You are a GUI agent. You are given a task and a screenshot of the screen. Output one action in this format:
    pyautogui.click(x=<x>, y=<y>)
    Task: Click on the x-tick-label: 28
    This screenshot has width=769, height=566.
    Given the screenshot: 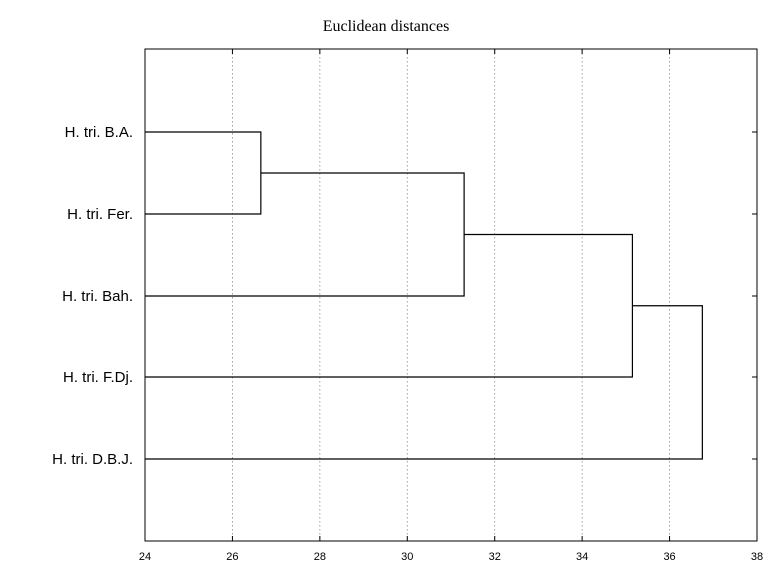 What is the action you would take?
    pyautogui.click(x=320, y=557)
    